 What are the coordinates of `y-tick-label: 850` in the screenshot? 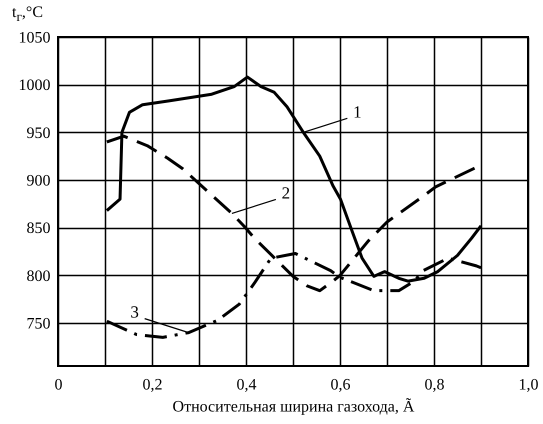 It's located at (38, 229).